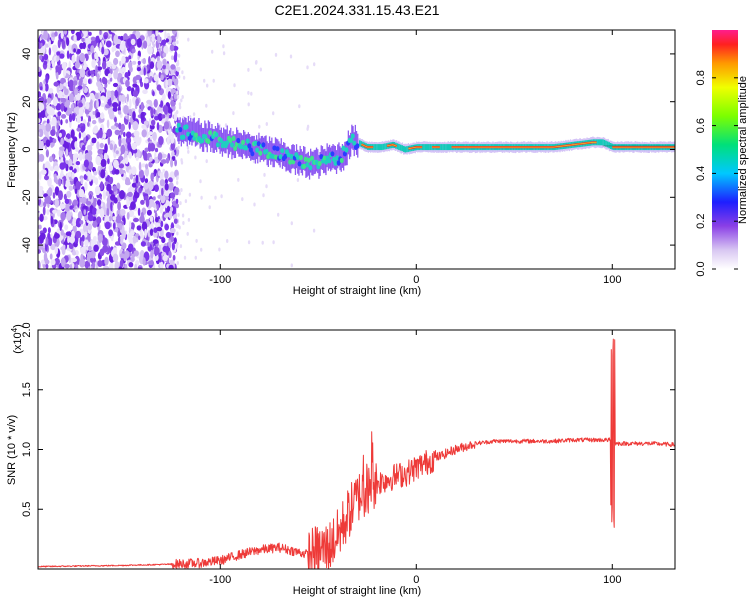  Describe the element at coordinates (356, 10) in the screenshot. I see `chart-title: C2E1.2024.331.15.43.E21` at that location.